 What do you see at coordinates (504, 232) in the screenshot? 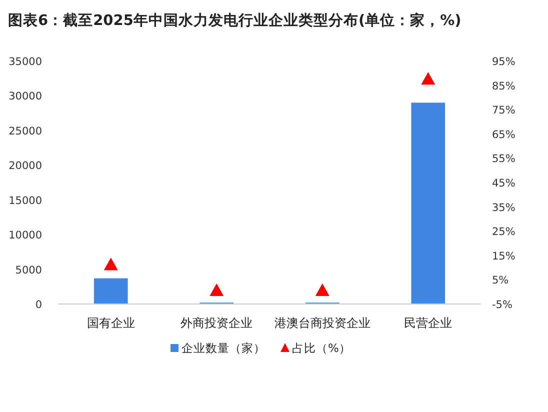
I see `y2-tick-label: 25%` at bounding box center [504, 232].